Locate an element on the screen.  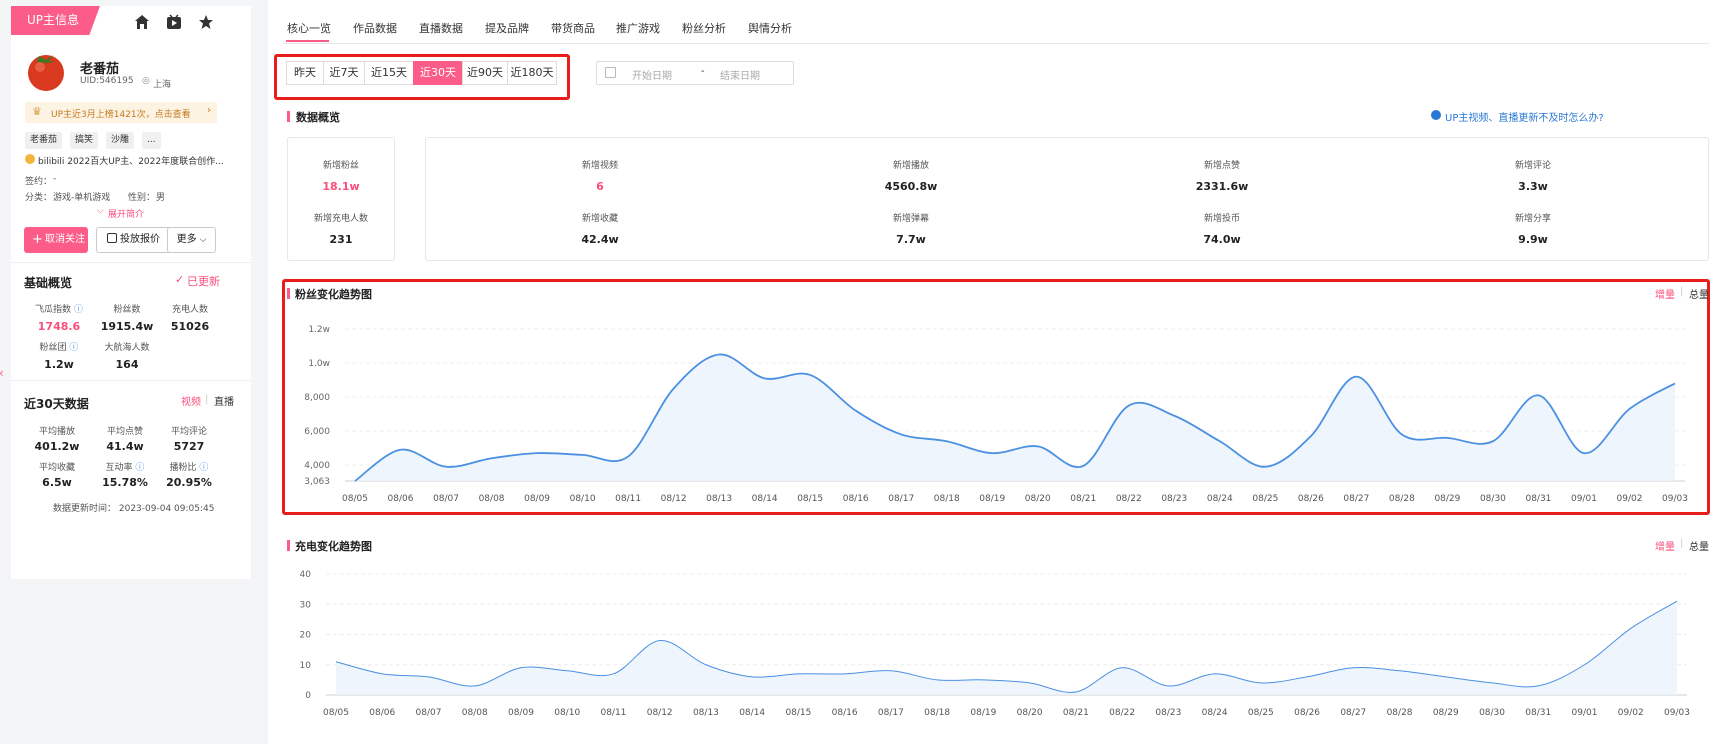
tab-fans: 粉丝分析 is located at coordinates (704, 28).